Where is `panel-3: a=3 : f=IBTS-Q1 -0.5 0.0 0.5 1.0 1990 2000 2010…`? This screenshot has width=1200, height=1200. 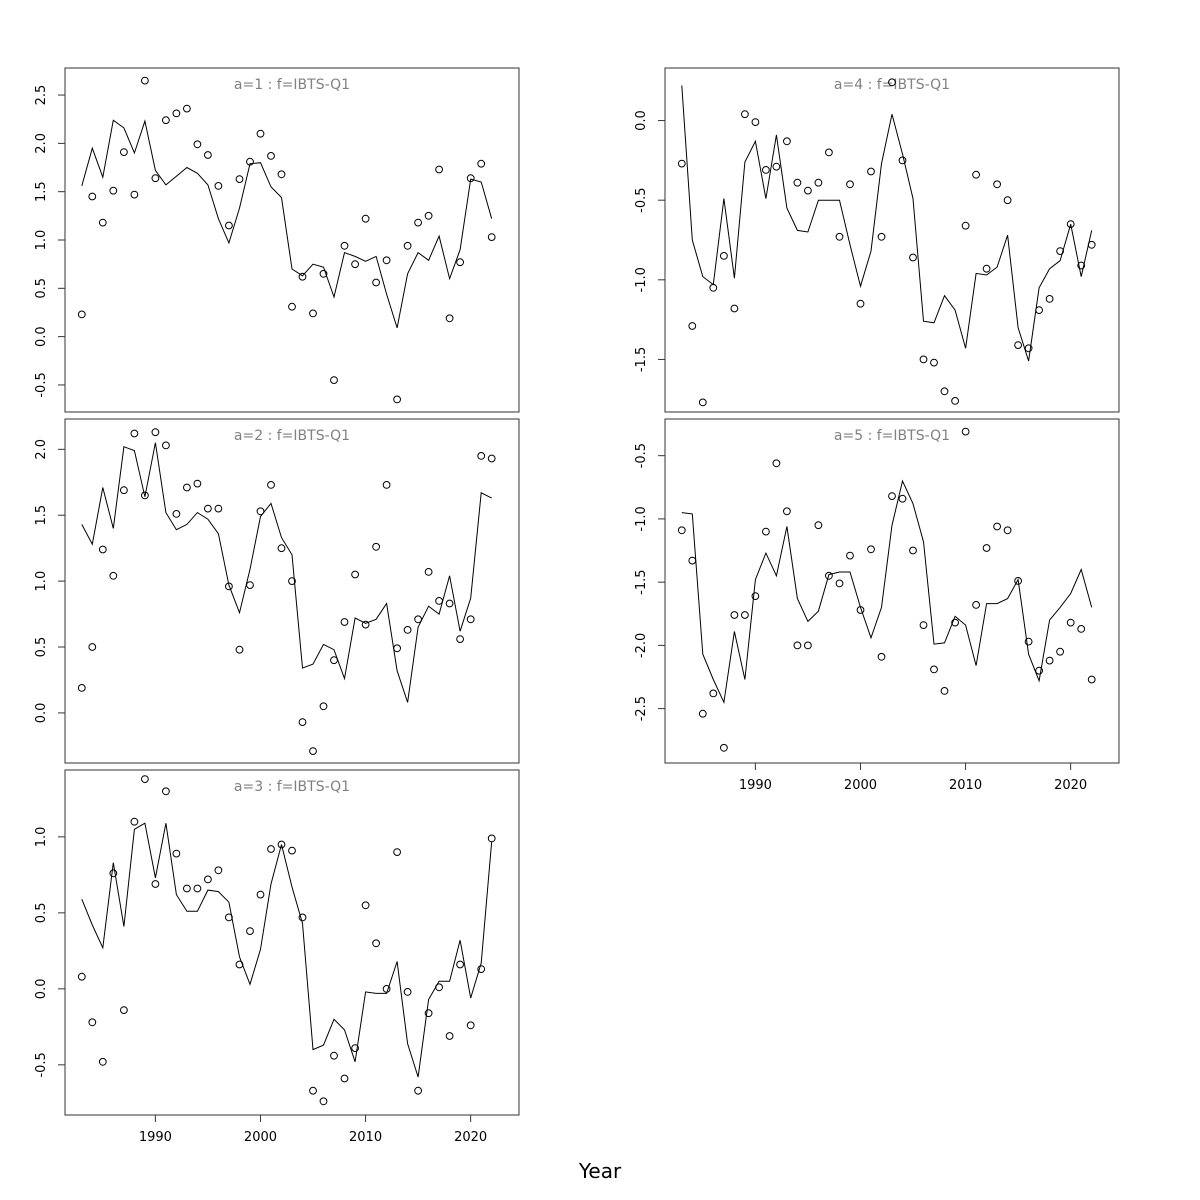
panel-3: a=3 : f=IBTS-Q1 -0.5 0.0 0.5 1.0 1990 2000 2010… is located at coordinates (277, 957).